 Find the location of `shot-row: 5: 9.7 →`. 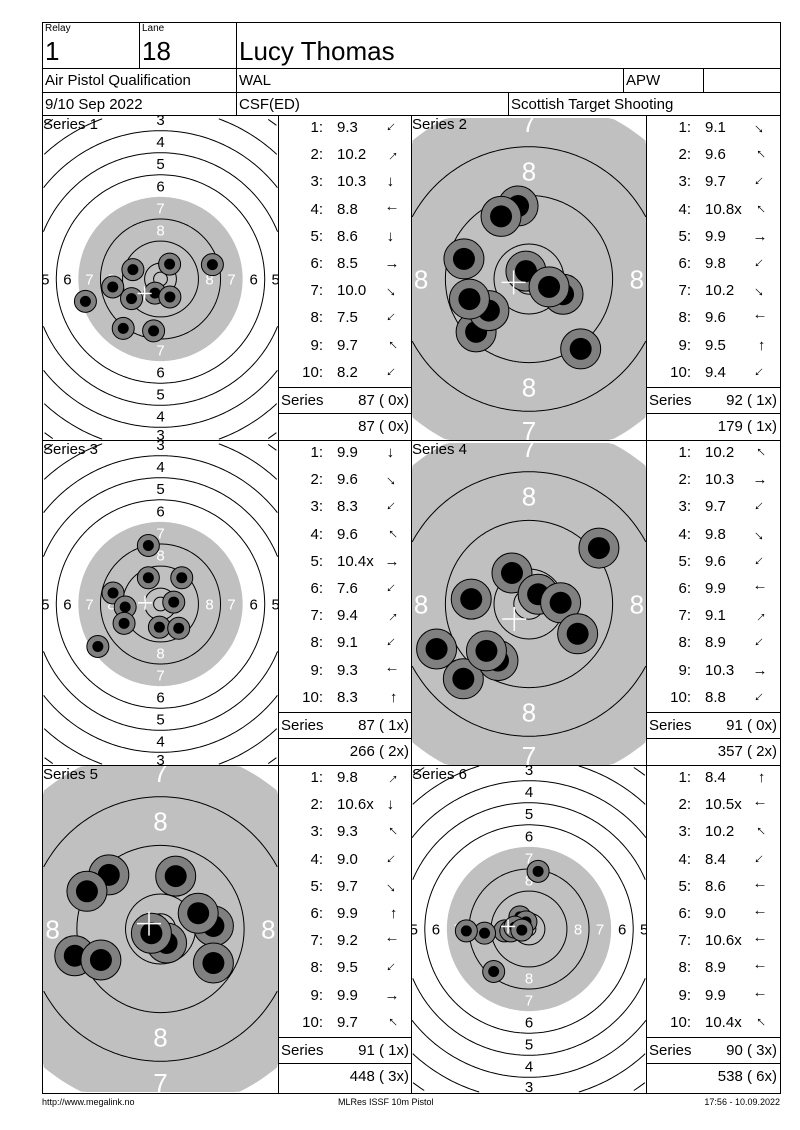

shot-row: 5: 9.7 → is located at coordinates (345, 886).